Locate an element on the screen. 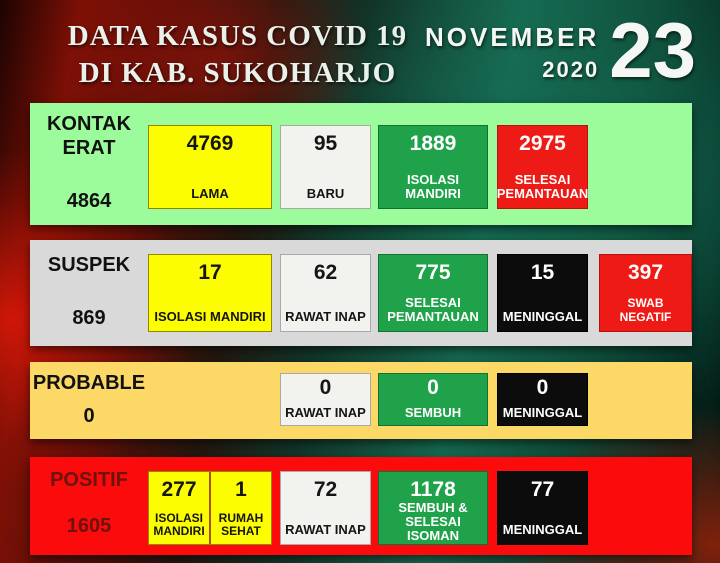  card-value: 1889 is located at coordinates (433, 143).